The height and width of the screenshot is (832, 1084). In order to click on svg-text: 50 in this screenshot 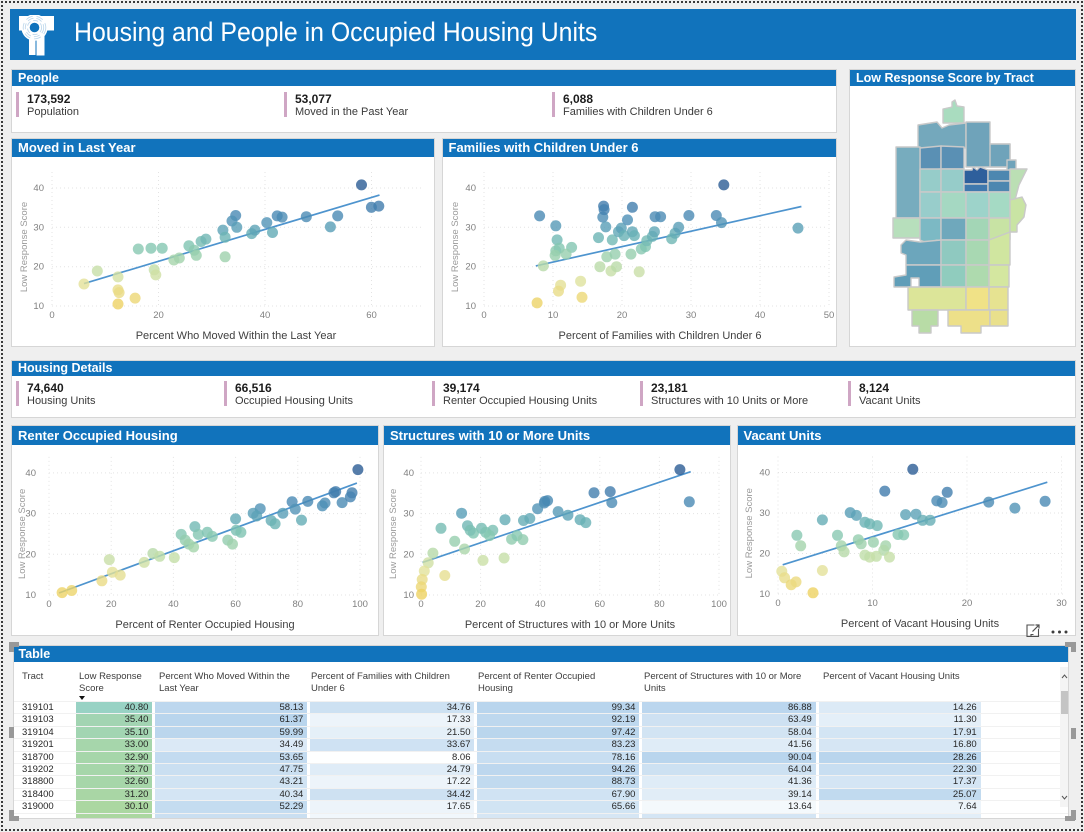, I will do `click(829, 315)`.